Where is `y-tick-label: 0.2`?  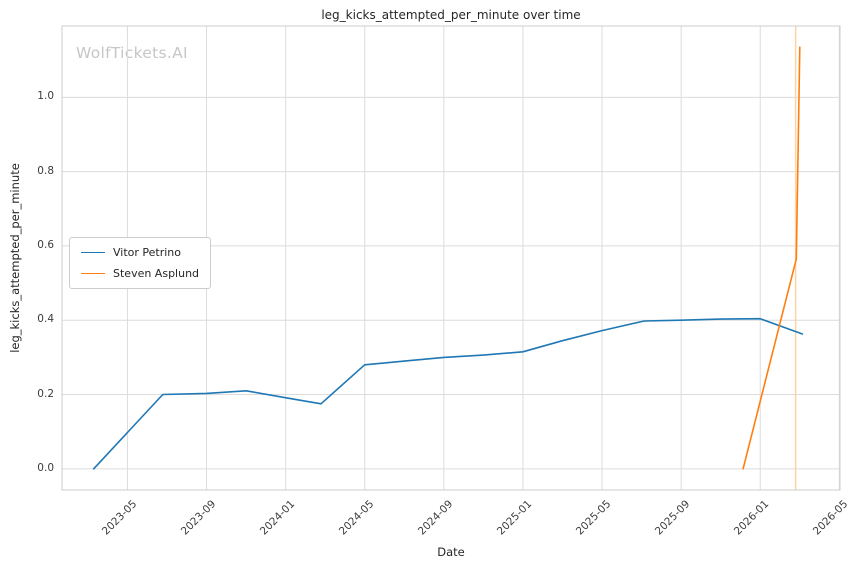
y-tick-label: 0.2 is located at coordinates (45, 393).